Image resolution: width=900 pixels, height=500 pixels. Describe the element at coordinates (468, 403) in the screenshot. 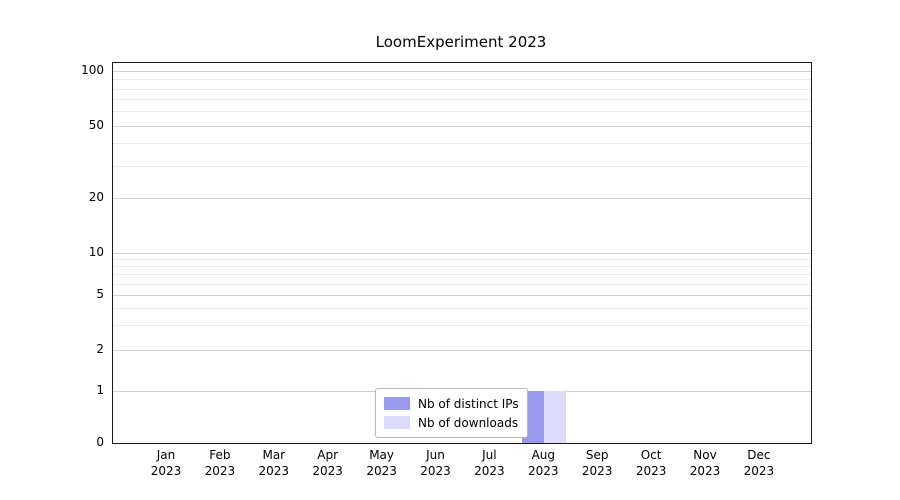

I see `legend-label-distinct-ips: Nb of distinct IPs` at that location.